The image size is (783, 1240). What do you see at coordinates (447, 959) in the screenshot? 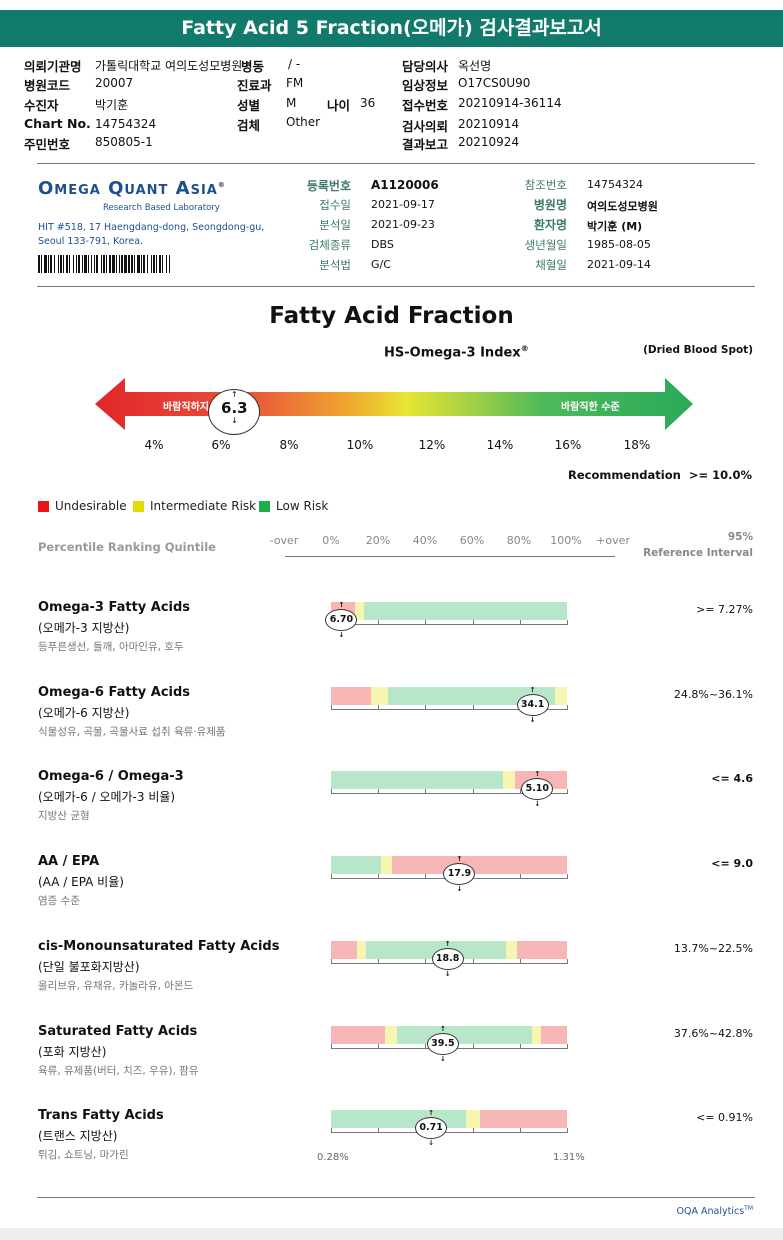
I see `result-value-marker: ↑ 18.8 ↓` at bounding box center [447, 959].